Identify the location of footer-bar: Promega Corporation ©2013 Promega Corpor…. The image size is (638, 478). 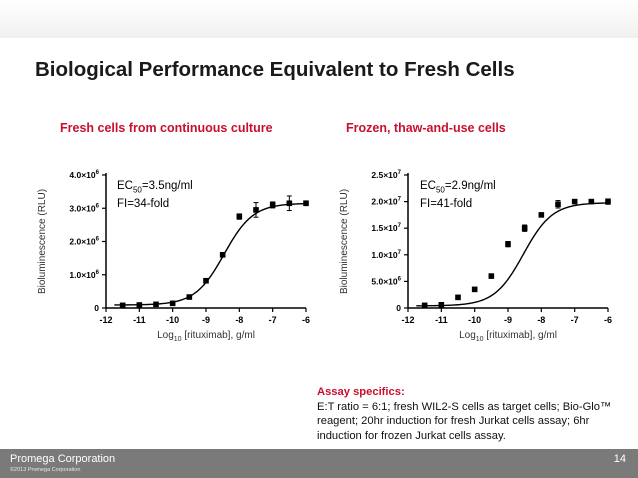
(319, 463).